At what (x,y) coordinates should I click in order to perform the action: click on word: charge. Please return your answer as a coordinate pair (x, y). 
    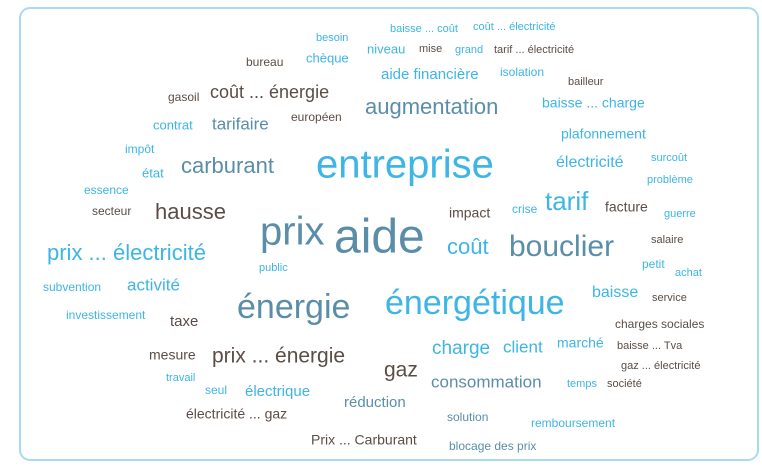
    Looking at the image, I should click on (461, 348).